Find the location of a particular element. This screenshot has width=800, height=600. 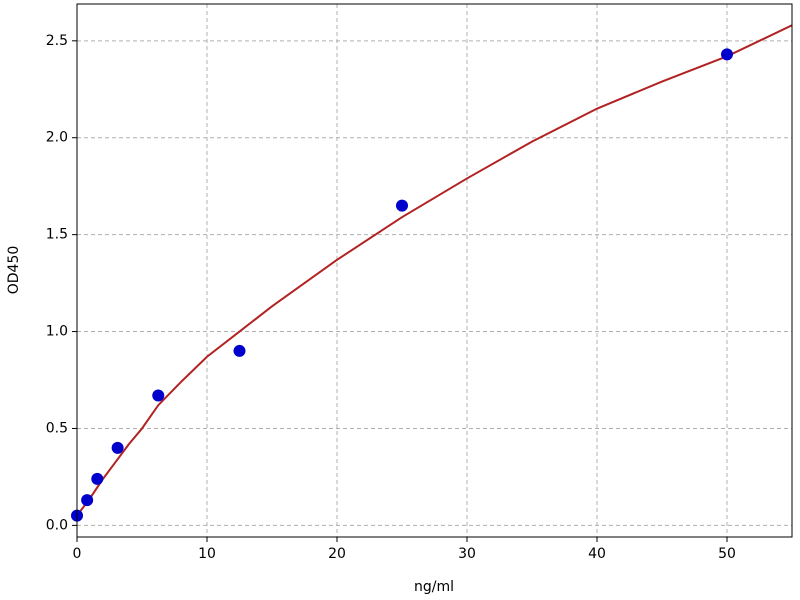

x-tick-label: 50 is located at coordinates (727, 554).